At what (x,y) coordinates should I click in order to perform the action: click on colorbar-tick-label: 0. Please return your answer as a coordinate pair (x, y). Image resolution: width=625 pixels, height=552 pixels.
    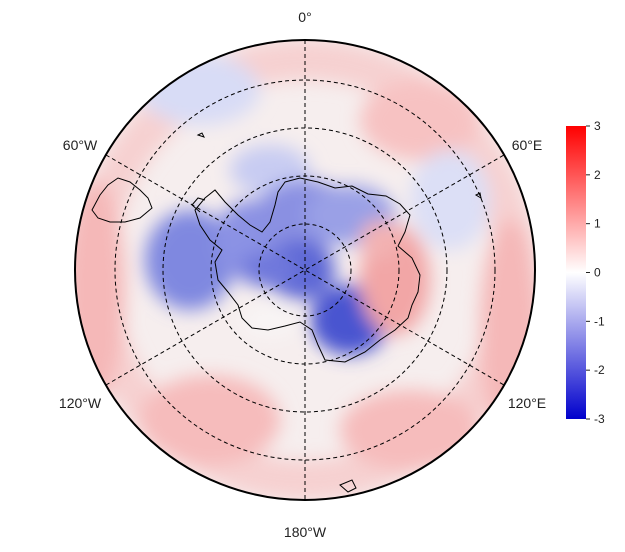
    Looking at the image, I should click on (597, 273).